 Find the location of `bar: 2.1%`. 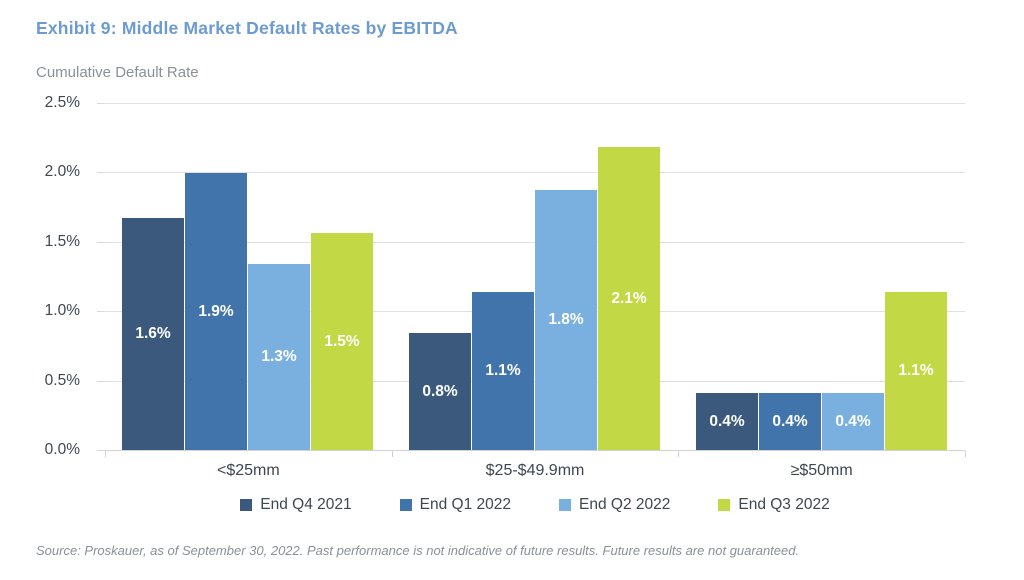

bar: 2.1% is located at coordinates (629, 298).